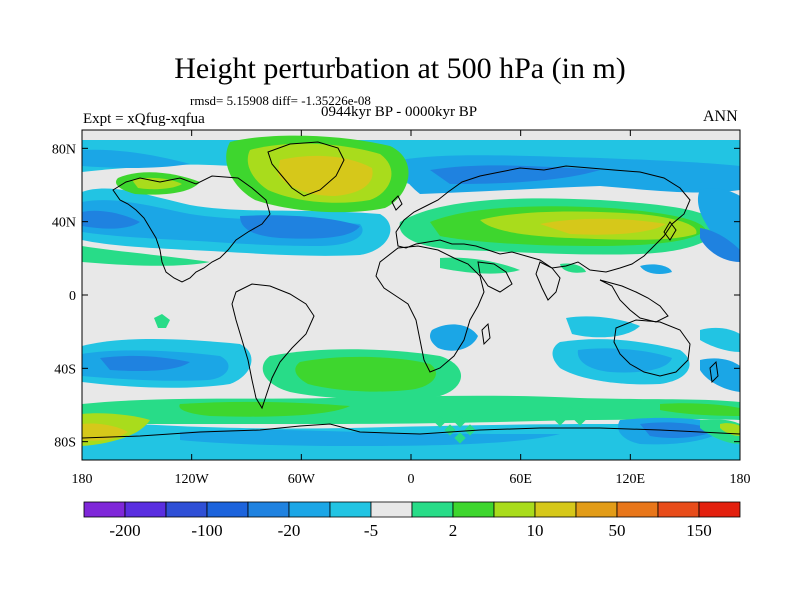  What do you see at coordinates (306, 169) in the screenshot?
I see `coast-greenland` at bounding box center [306, 169].